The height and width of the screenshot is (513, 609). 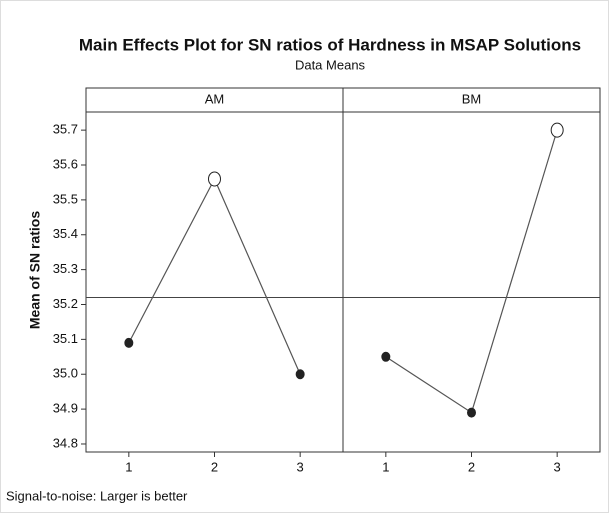 What do you see at coordinates (65, 163) in the screenshot?
I see `y-tick-label: 35.6` at bounding box center [65, 163].